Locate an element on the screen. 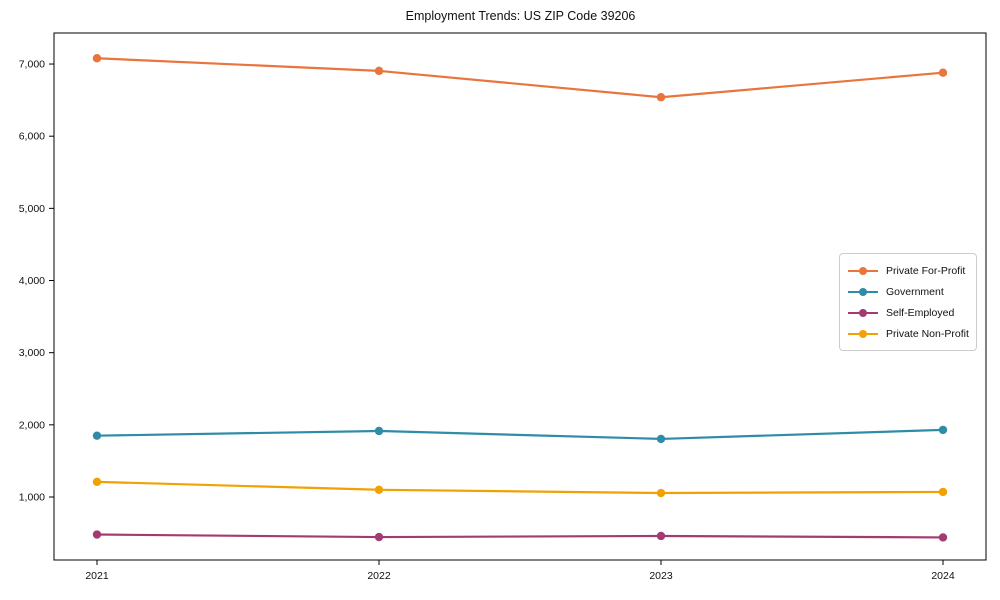 The width and height of the screenshot is (1000, 600). series-line-private-for-profit is located at coordinates (520, 78).